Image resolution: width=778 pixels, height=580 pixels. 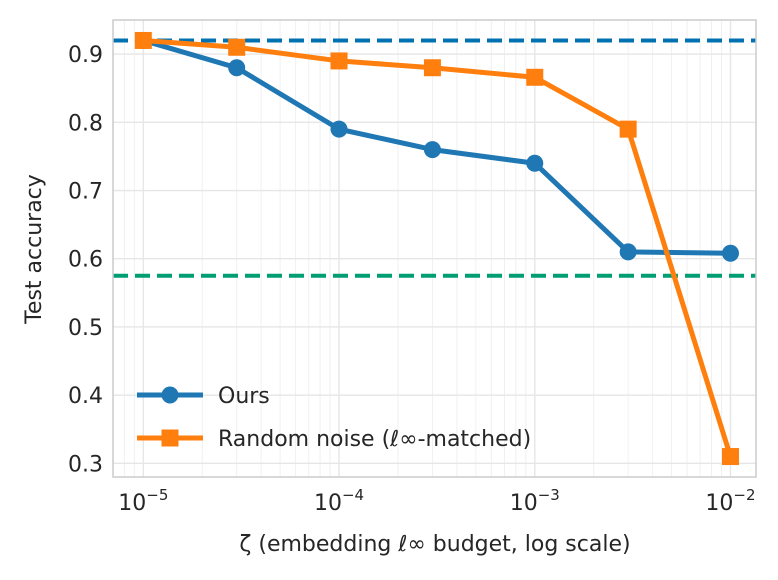 I want to click on y-tick-label: 0.7, so click(x=85, y=192).